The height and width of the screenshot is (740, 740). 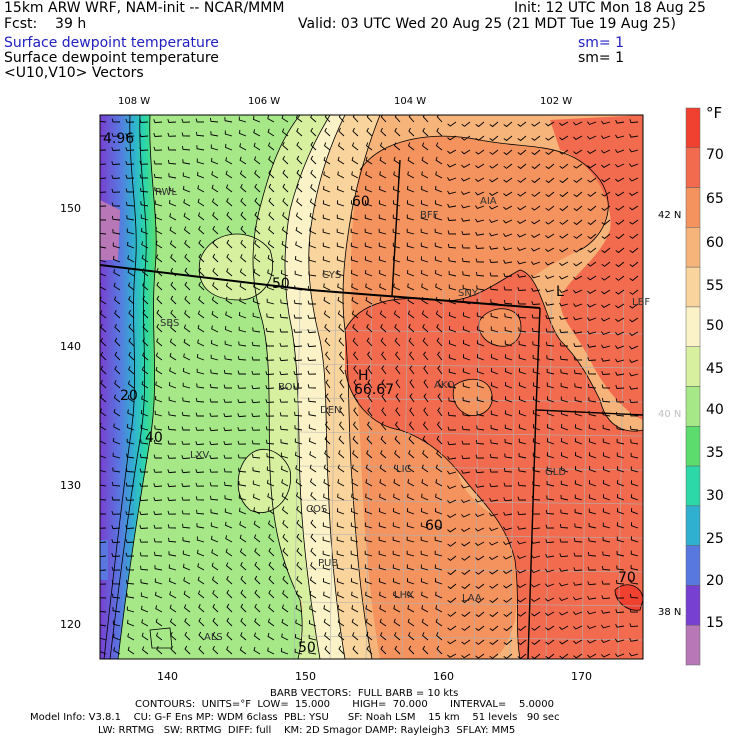 What do you see at coordinates (129, 396) in the screenshot?
I see `contour-label-20: 20` at bounding box center [129, 396].